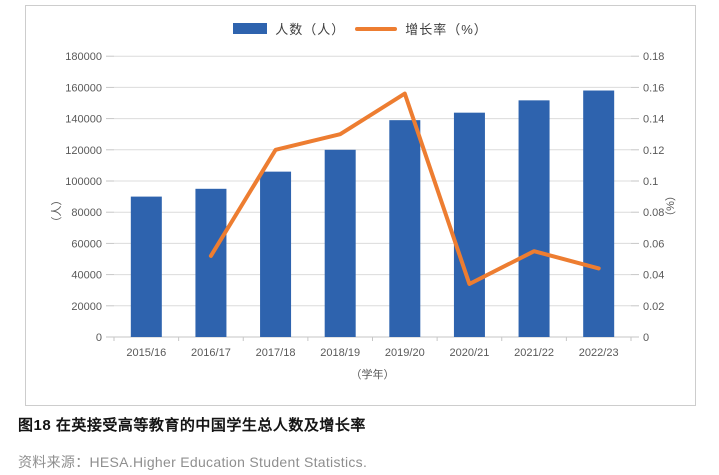 This screenshot has width=719, height=475. Describe the element at coordinates (646, 338) in the screenshot. I see `right-axis-tick-label: 0` at that location.